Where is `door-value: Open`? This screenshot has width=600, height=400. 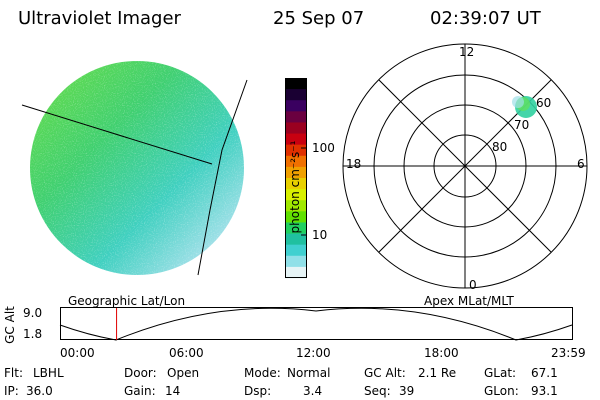
door-value: Open is located at coordinates (183, 373).